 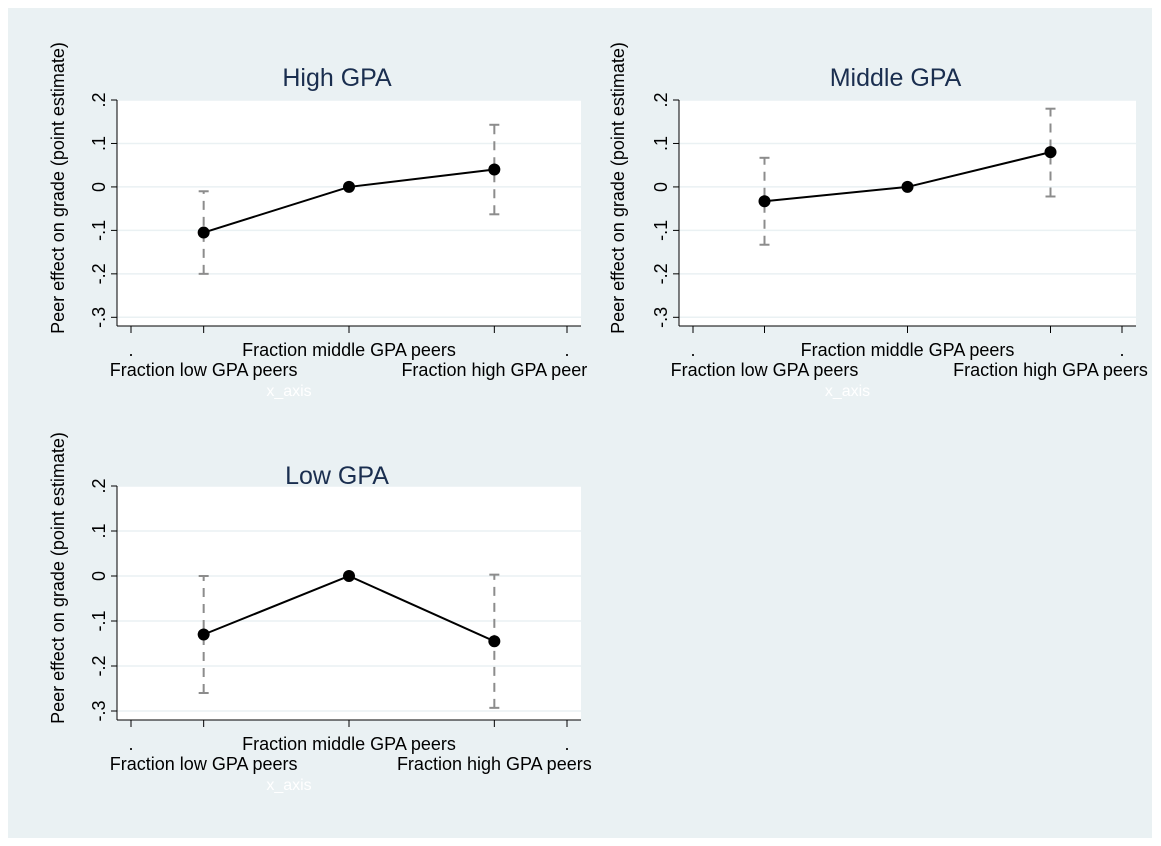 What do you see at coordinates (337, 78) in the screenshot?
I see `chart-title: High GPA` at bounding box center [337, 78].